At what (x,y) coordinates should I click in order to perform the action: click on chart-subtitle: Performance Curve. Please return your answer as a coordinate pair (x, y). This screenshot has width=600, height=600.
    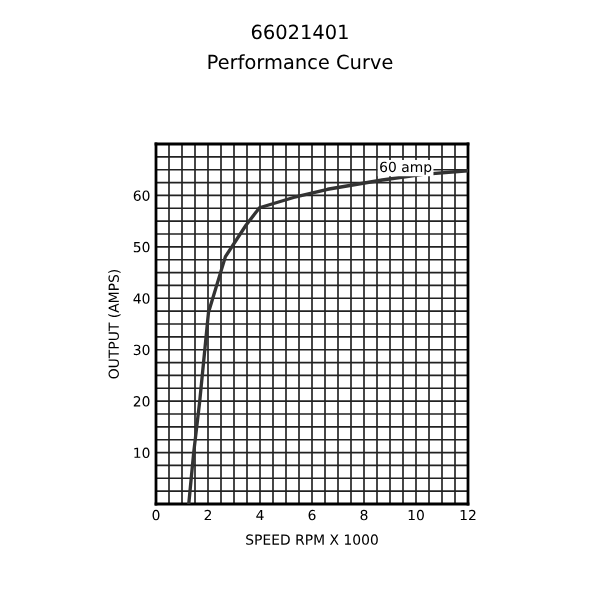
    Looking at the image, I should click on (300, 62).